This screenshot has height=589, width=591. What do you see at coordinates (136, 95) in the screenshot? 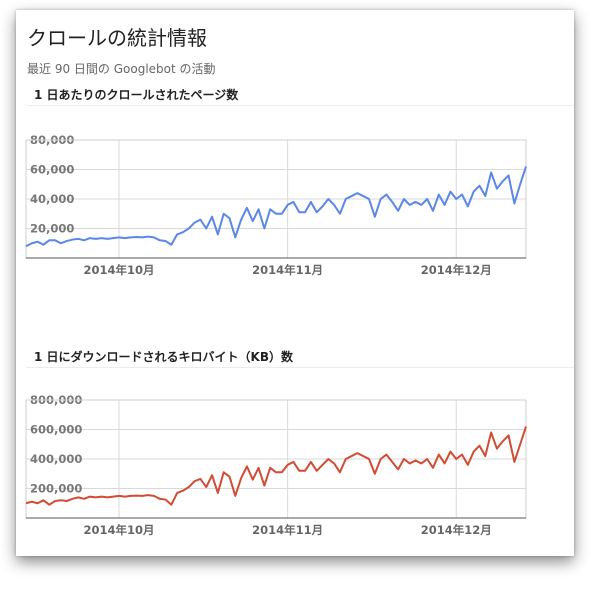
I see `pages-chart-title: 1 日あたりのクロールされたページ数` at bounding box center [136, 95].